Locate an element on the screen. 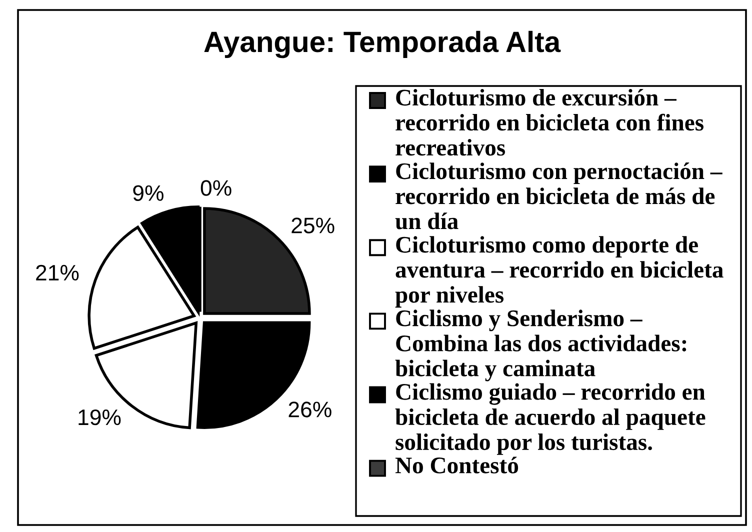 The width and height of the screenshot is (752, 532). legend-label: Cicloturismo con pernoctación – recorrido en bicicleta de más de un día is located at coordinates (558, 196).